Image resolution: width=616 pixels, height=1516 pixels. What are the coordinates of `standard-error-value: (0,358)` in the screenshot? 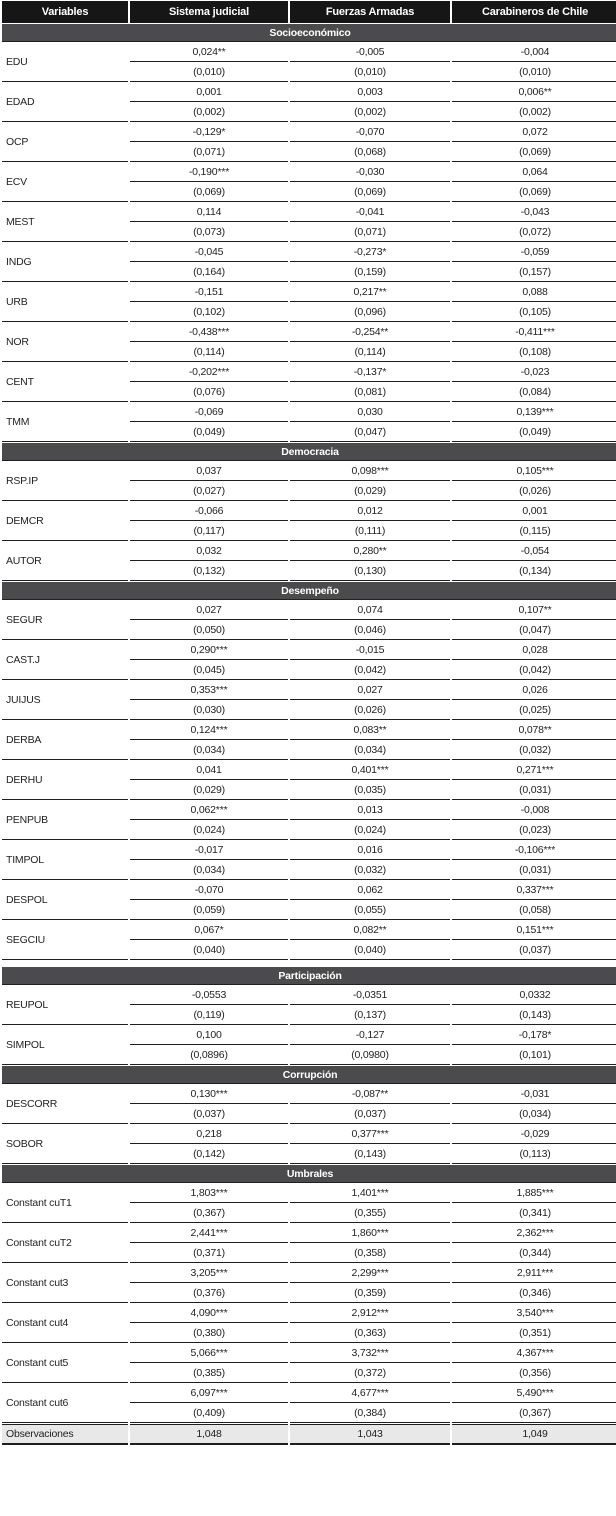 It's located at (370, 1253).